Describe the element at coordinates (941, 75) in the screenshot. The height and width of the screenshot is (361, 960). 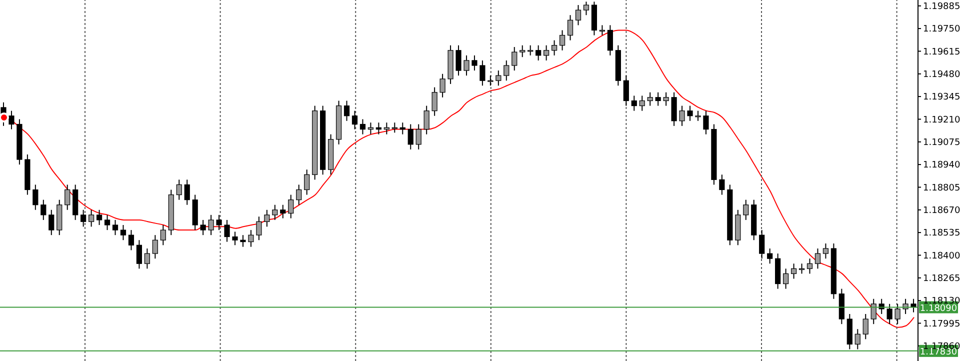
I see `y-tick-label: 1.19480` at that location.